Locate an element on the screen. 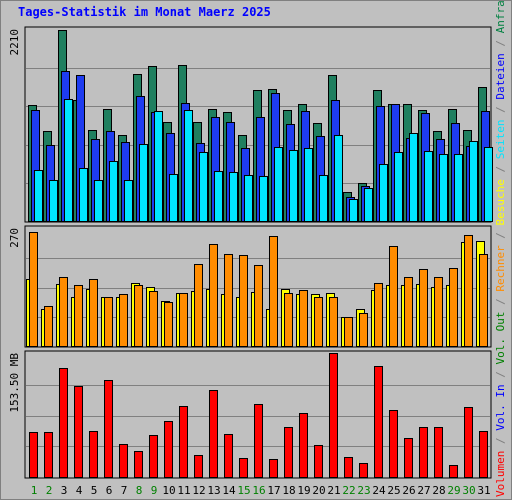  day-label-6: 6 is located at coordinates (109, 490).